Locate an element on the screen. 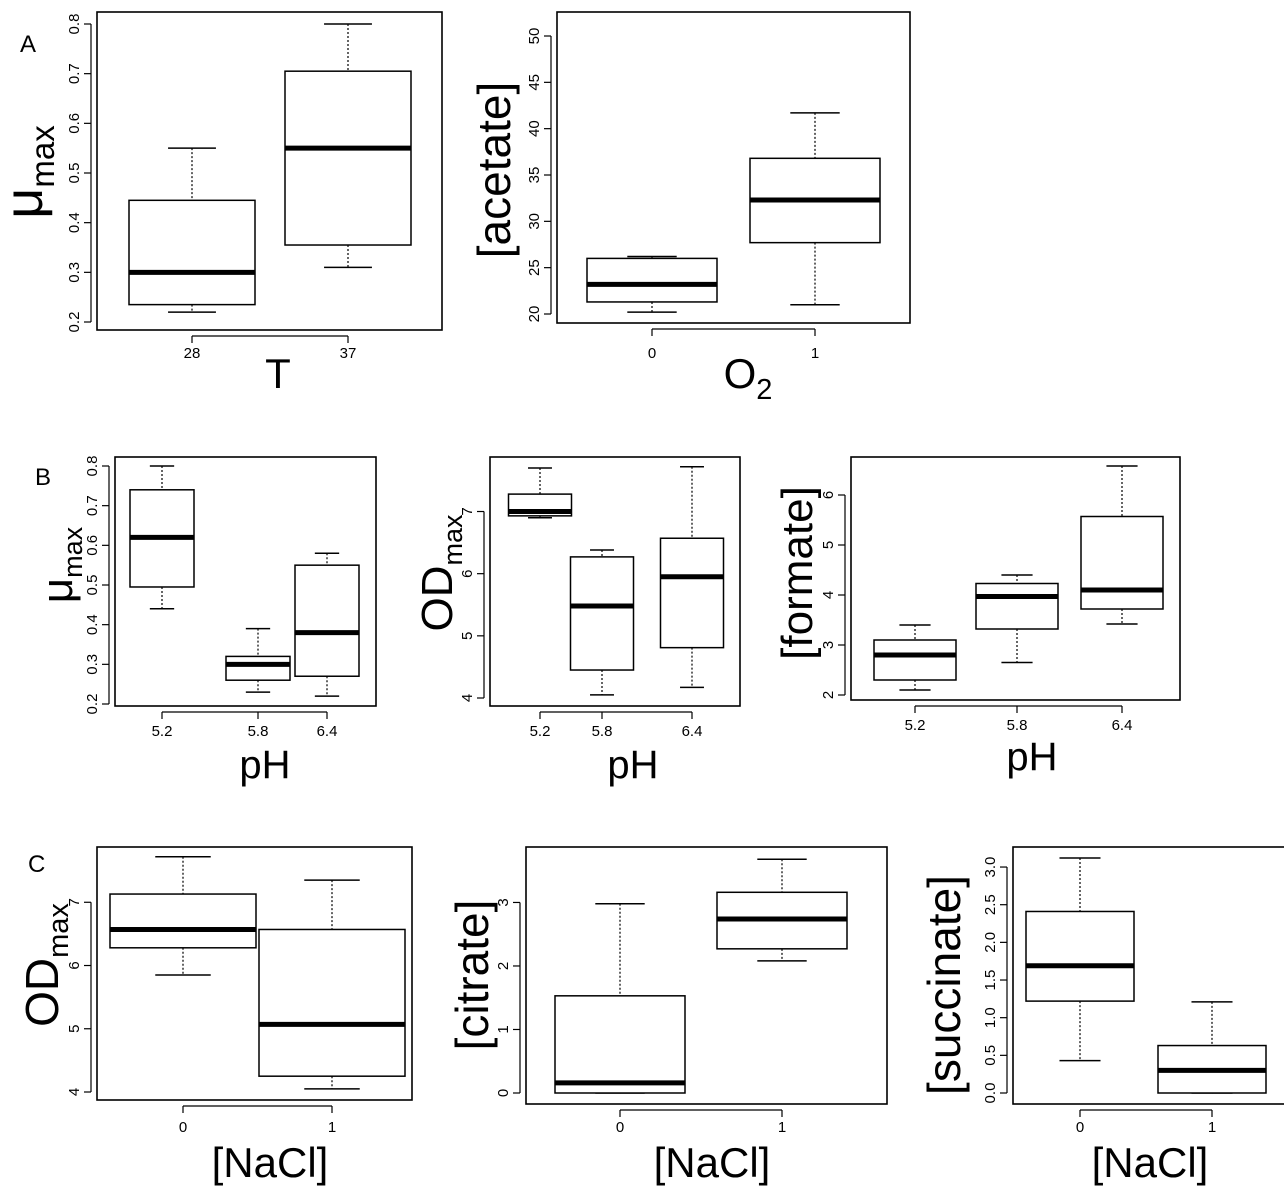  y-axis-title-main: [formate] is located at coordinates (797, 573).